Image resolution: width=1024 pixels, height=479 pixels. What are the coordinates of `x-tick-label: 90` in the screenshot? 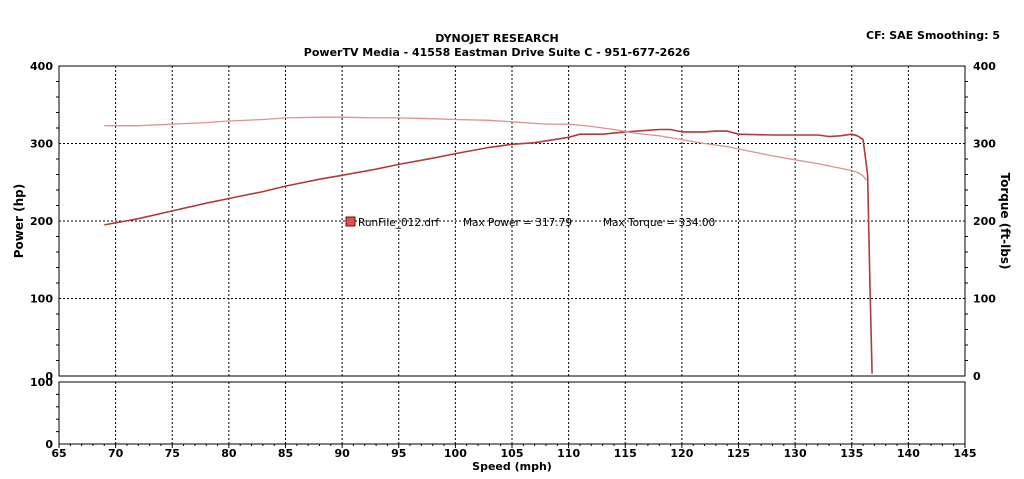 It's located at (342, 453).